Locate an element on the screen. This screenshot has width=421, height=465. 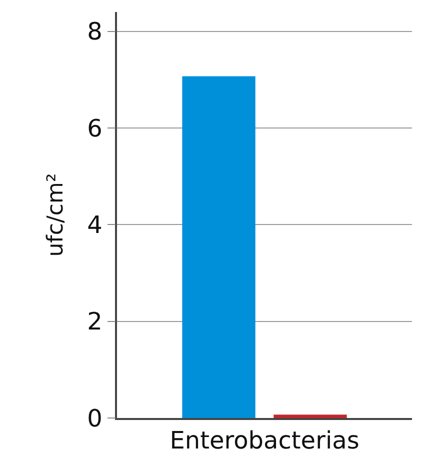
x-tick-label: Enterobacterias is located at coordinates (265, 440).